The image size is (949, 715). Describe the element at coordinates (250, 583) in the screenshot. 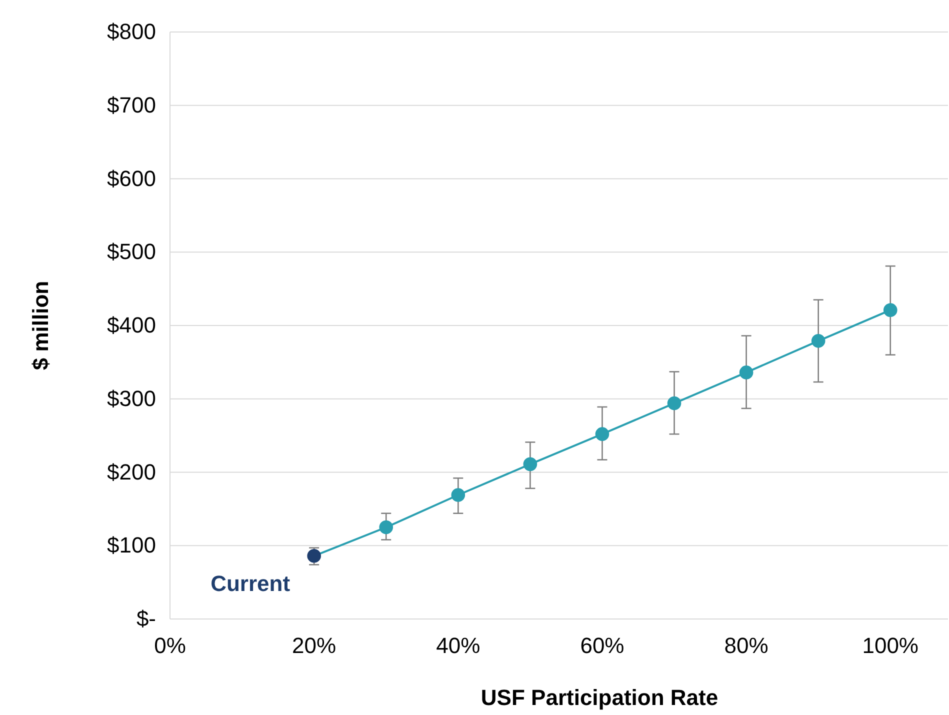

I see `annotation: Current` at that location.